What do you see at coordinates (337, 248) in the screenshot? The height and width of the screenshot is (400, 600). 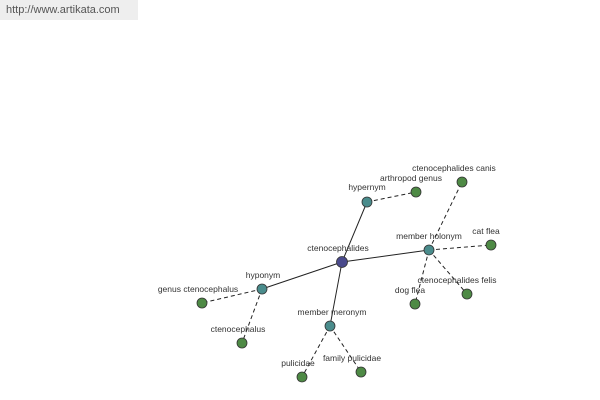 I see `node-label: ctenocephalides` at bounding box center [337, 248].